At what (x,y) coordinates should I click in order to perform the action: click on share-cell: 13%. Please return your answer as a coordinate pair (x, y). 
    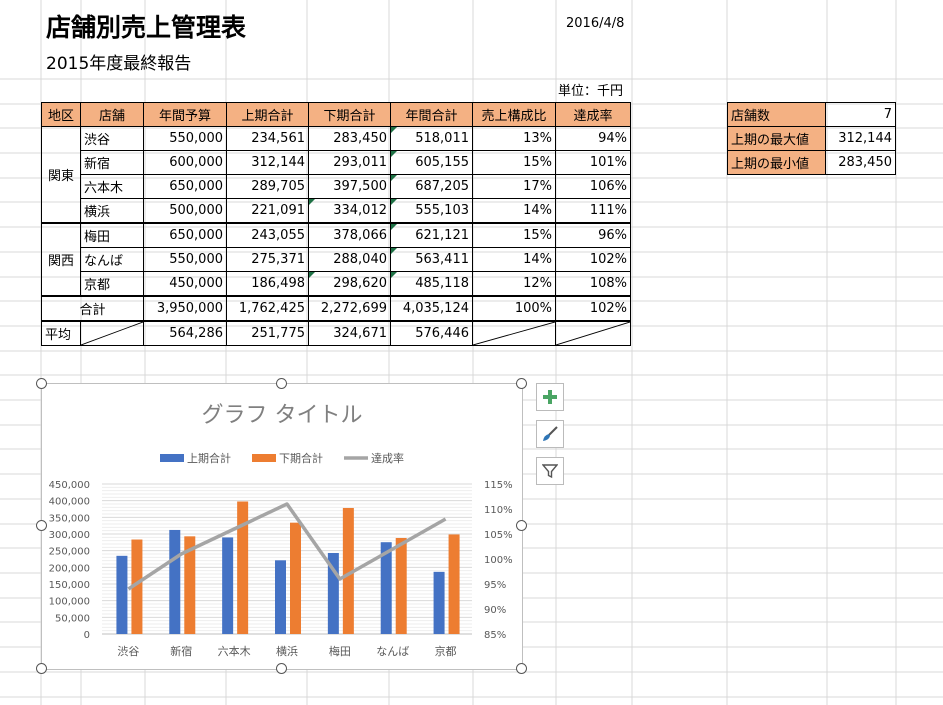
    Looking at the image, I should click on (514, 138).